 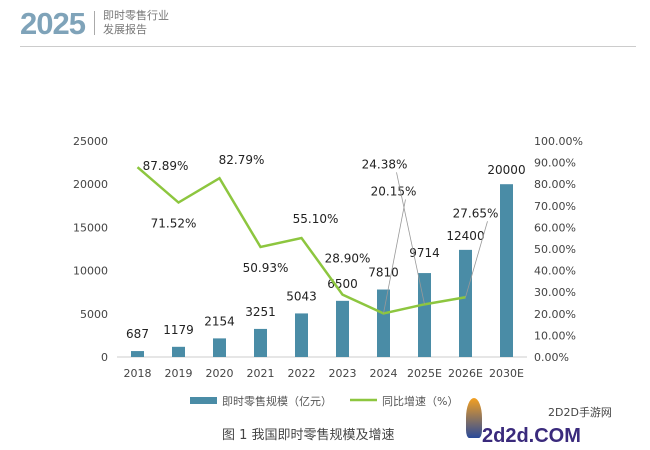 What do you see at coordinates (465, 373) in the screenshot?
I see `x-tick: 2026E` at bounding box center [465, 373].